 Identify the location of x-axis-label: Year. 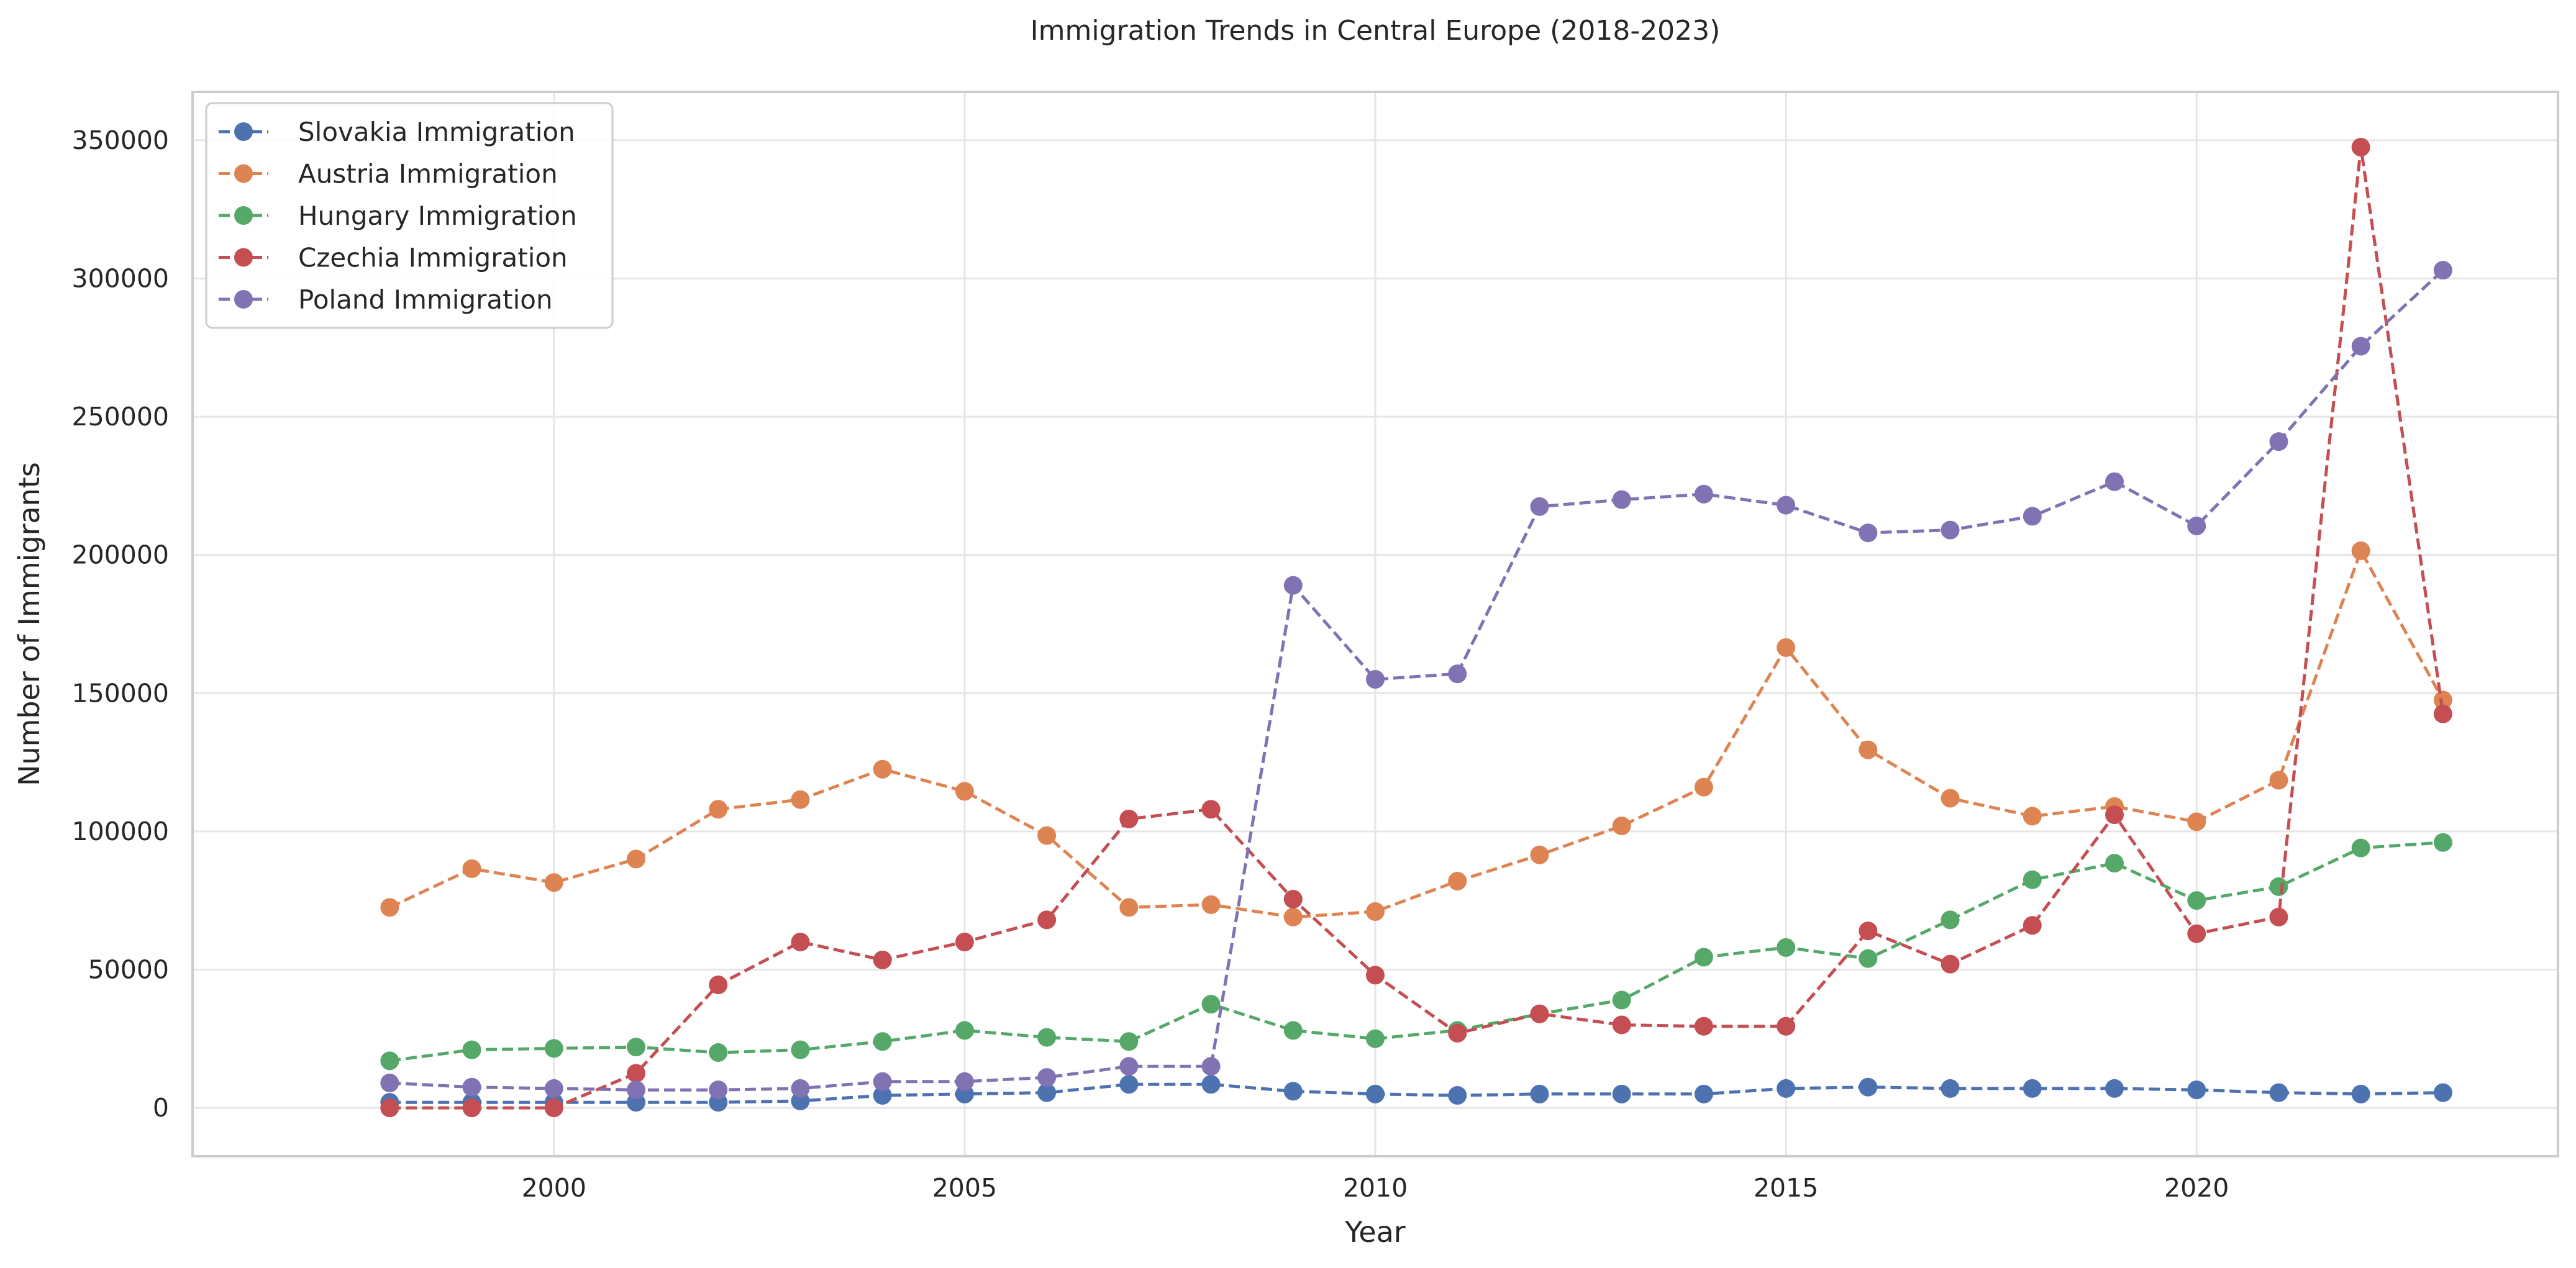
(1374, 1232).